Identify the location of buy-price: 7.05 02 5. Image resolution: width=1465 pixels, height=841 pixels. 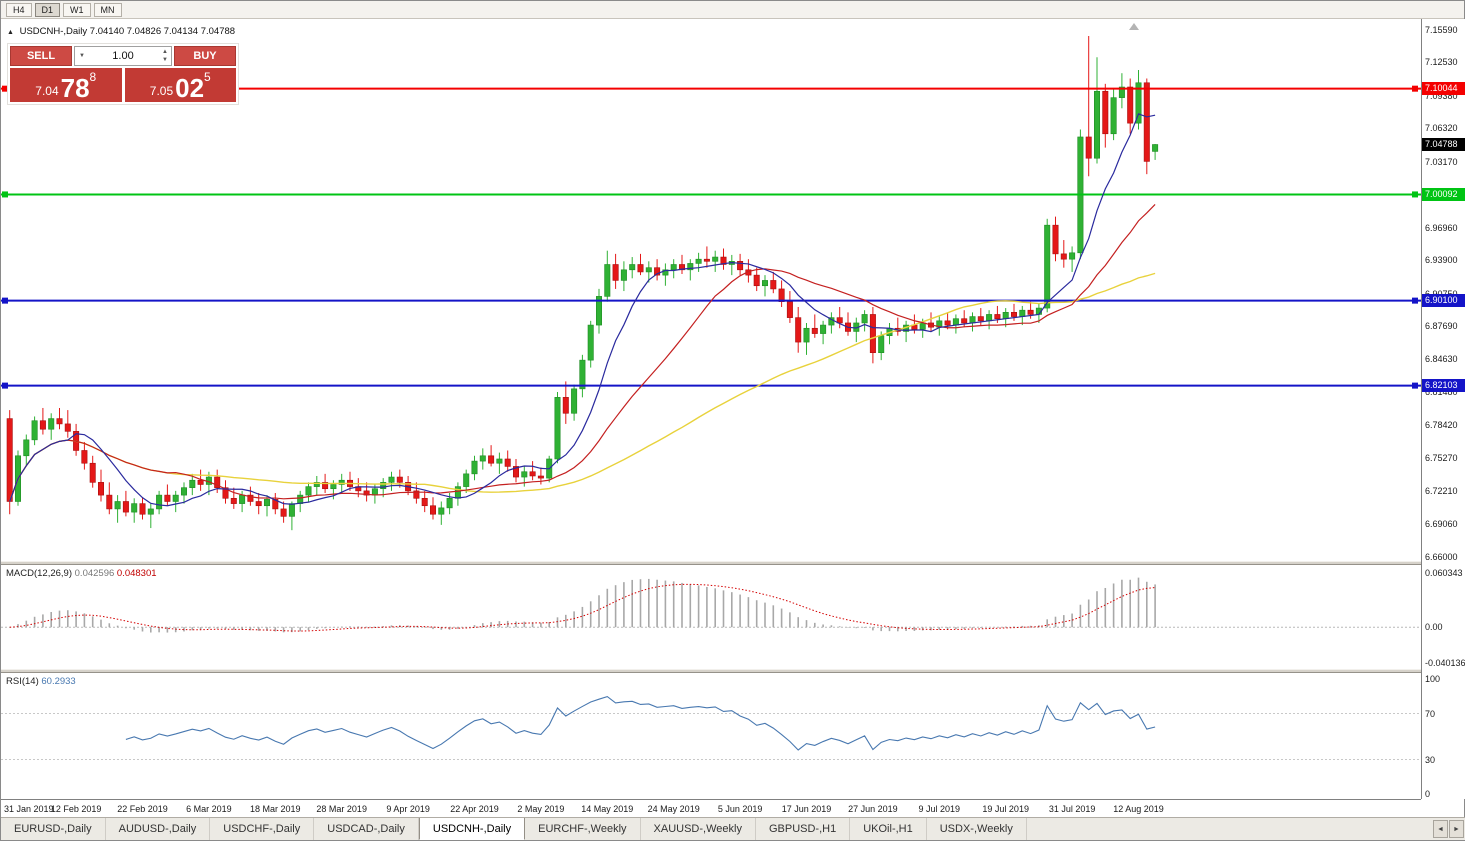
(180, 85).